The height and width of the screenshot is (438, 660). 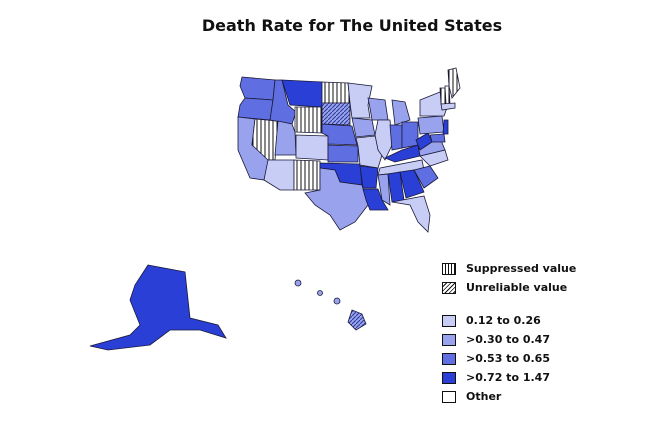 What do you see at coordinates (449, 287) in the screenshot?
I see `unreliable-swatch` at bounding box center [449, 287].